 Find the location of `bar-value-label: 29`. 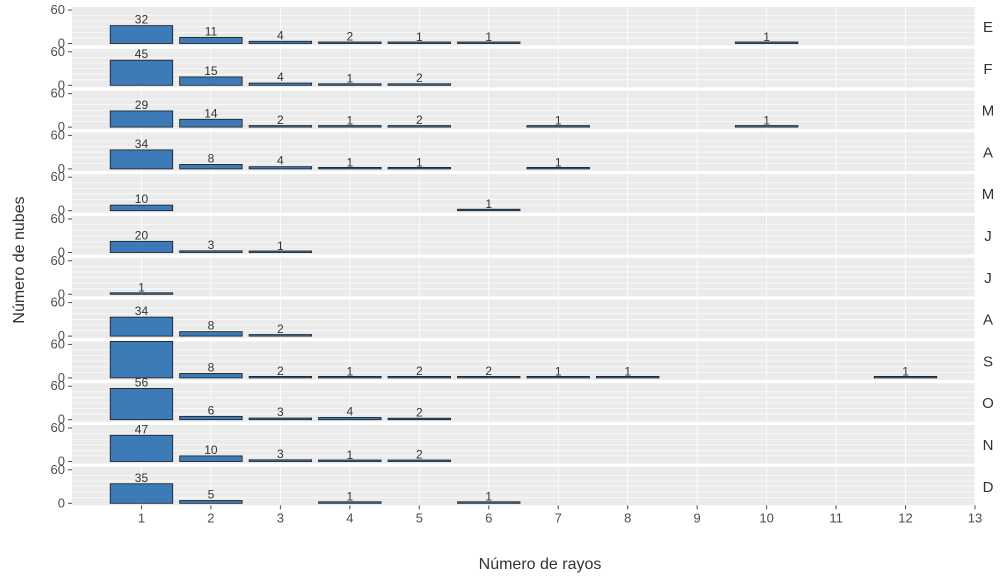

bar-value-label: 29 is located at coordinates (142, 105).